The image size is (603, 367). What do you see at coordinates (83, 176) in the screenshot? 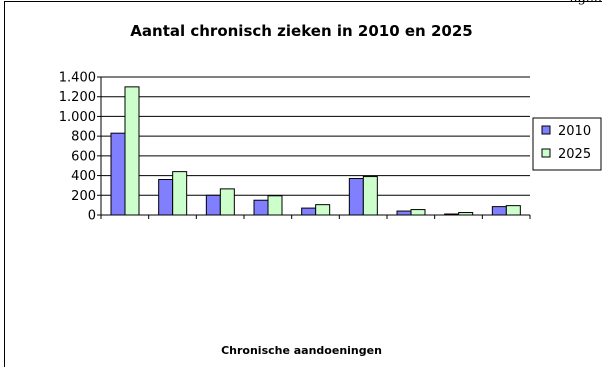
I see `y-tick-label: 400` at bounding box center [83, 176].